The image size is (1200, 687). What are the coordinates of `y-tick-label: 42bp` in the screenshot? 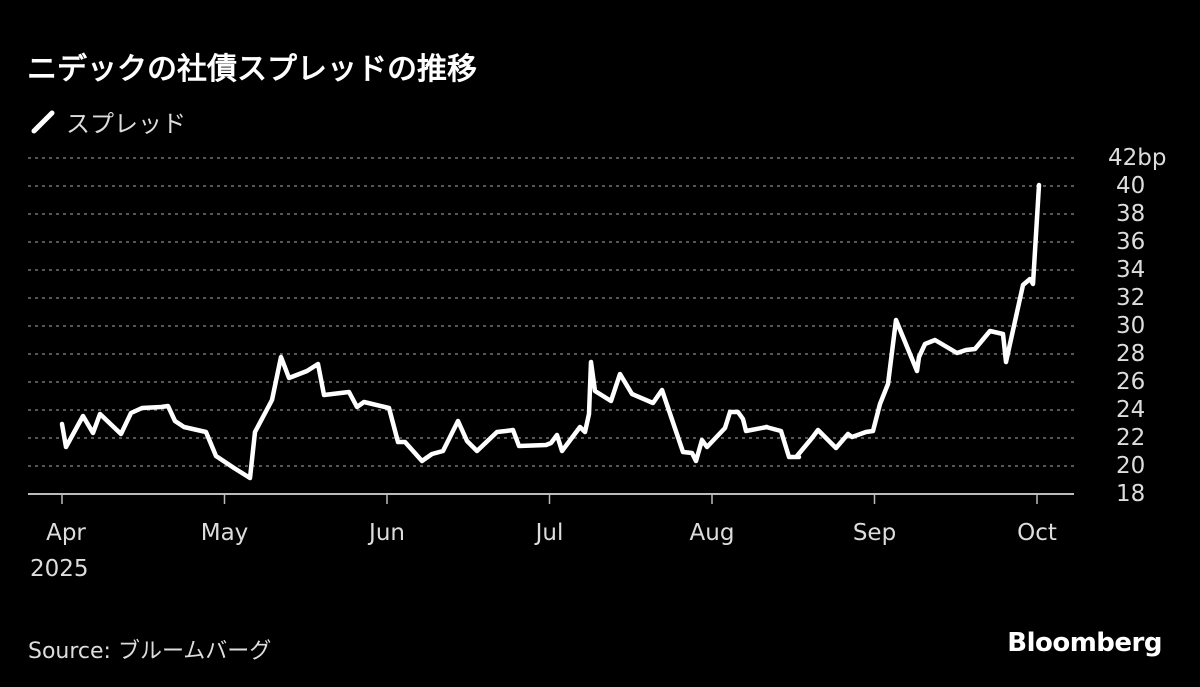 It's located at (1137, 158).